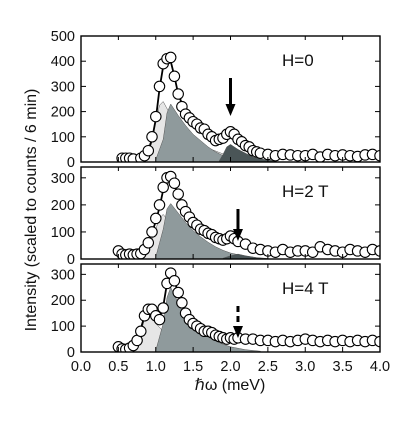 The width and height of the screenshot is (415, 427). I want to click on x-tick-label: 0.0, so click(81, 367).